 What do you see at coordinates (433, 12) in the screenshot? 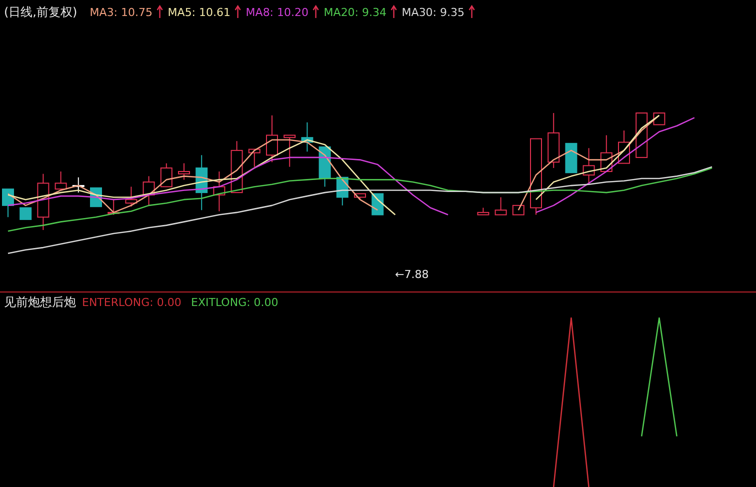
I see `text: MA30: 9.35` at bounding box center [433, 12].